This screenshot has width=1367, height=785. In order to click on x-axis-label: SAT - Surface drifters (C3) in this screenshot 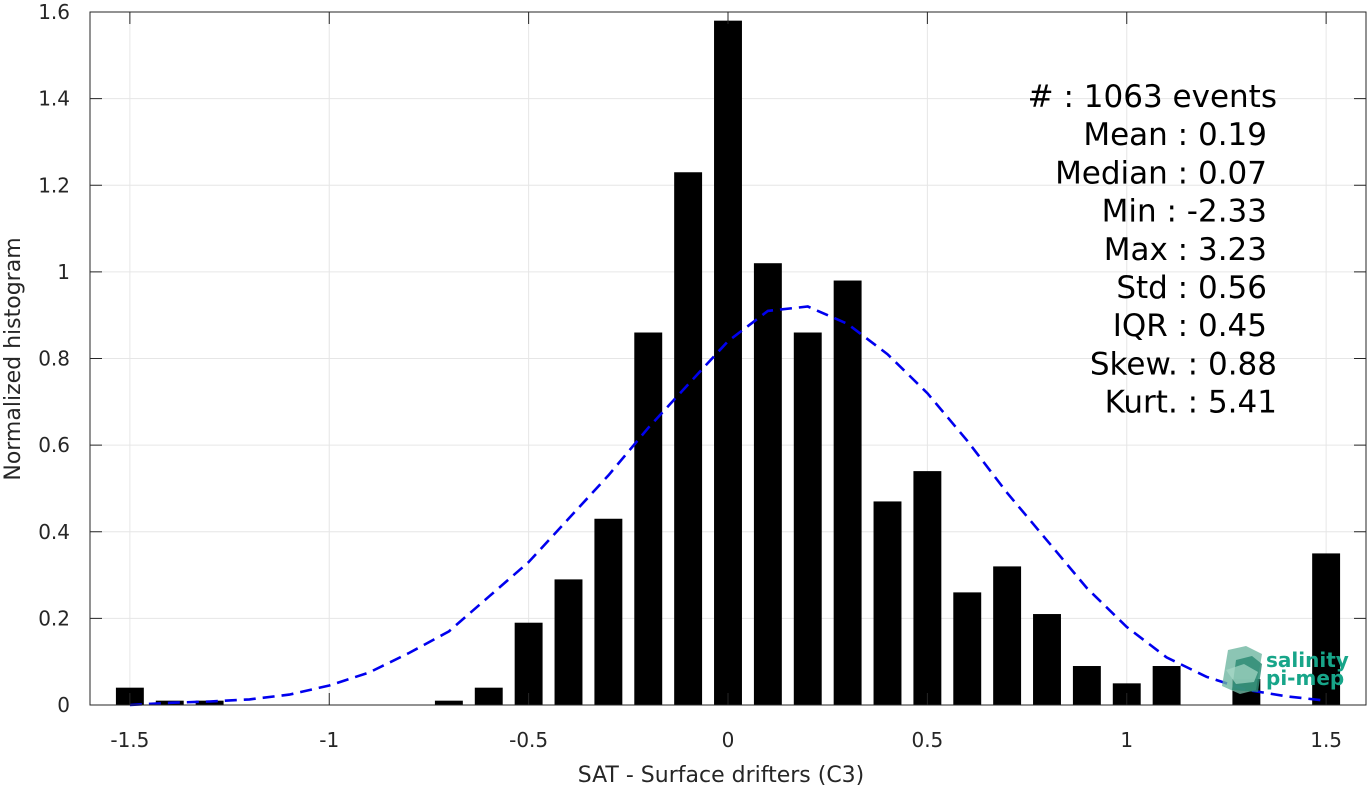, I will do `click(721, 774)`.